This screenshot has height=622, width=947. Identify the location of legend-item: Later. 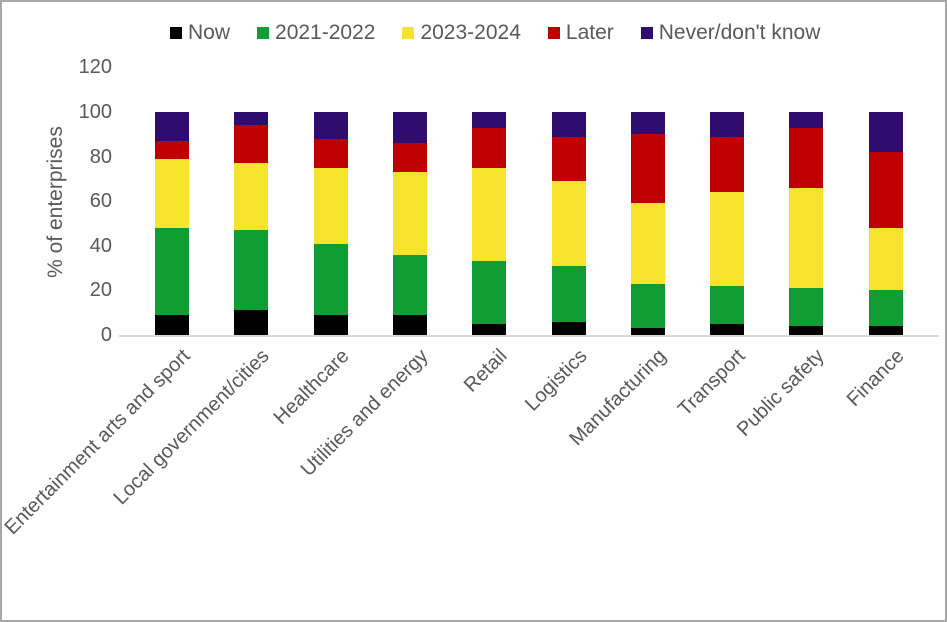
(580, 33).